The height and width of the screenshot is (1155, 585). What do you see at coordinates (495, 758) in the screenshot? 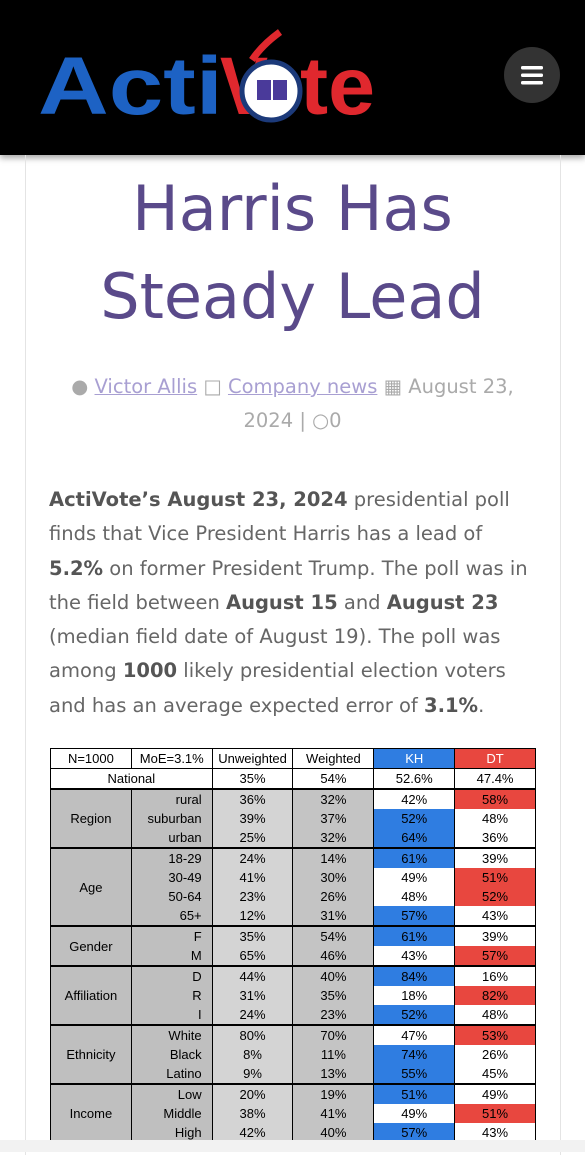
I see `header-cell: DT` at bounding box center [495, 758].